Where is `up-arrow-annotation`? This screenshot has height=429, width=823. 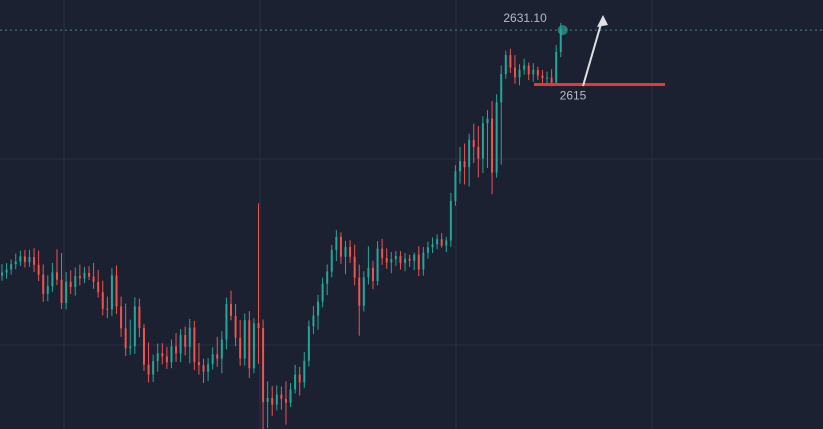
up-arrow-annotation is located at coordinates (595, 51).